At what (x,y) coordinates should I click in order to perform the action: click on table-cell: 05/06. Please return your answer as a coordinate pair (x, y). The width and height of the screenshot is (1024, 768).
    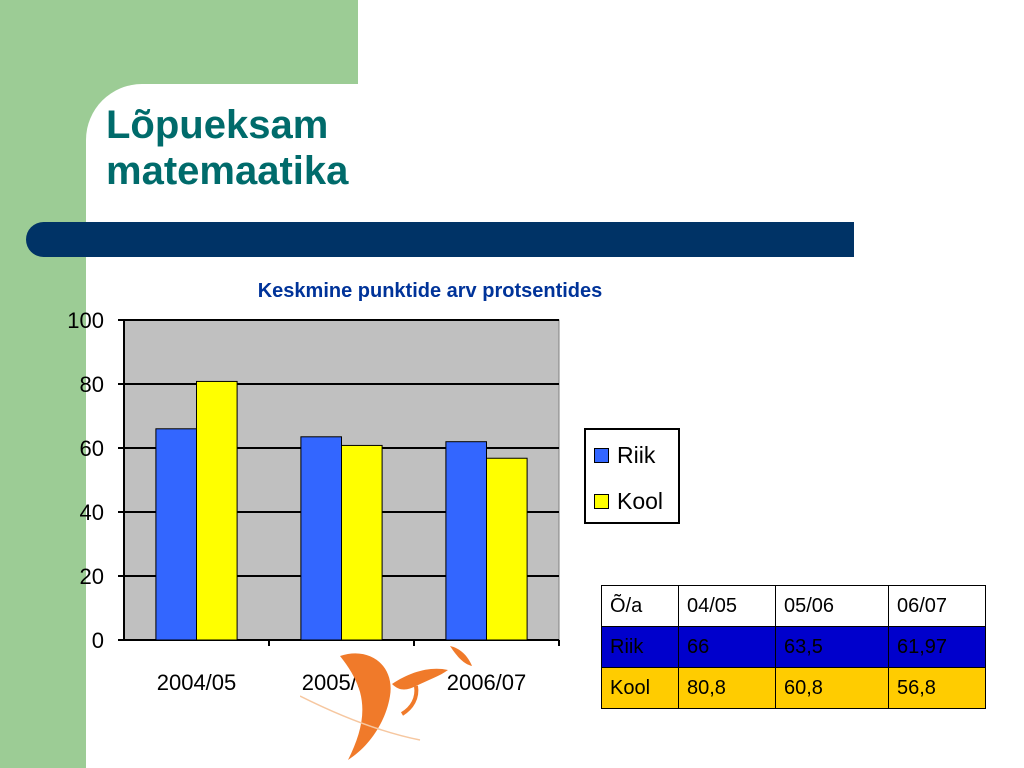
    Looking at the image, I should click on (832, 606).